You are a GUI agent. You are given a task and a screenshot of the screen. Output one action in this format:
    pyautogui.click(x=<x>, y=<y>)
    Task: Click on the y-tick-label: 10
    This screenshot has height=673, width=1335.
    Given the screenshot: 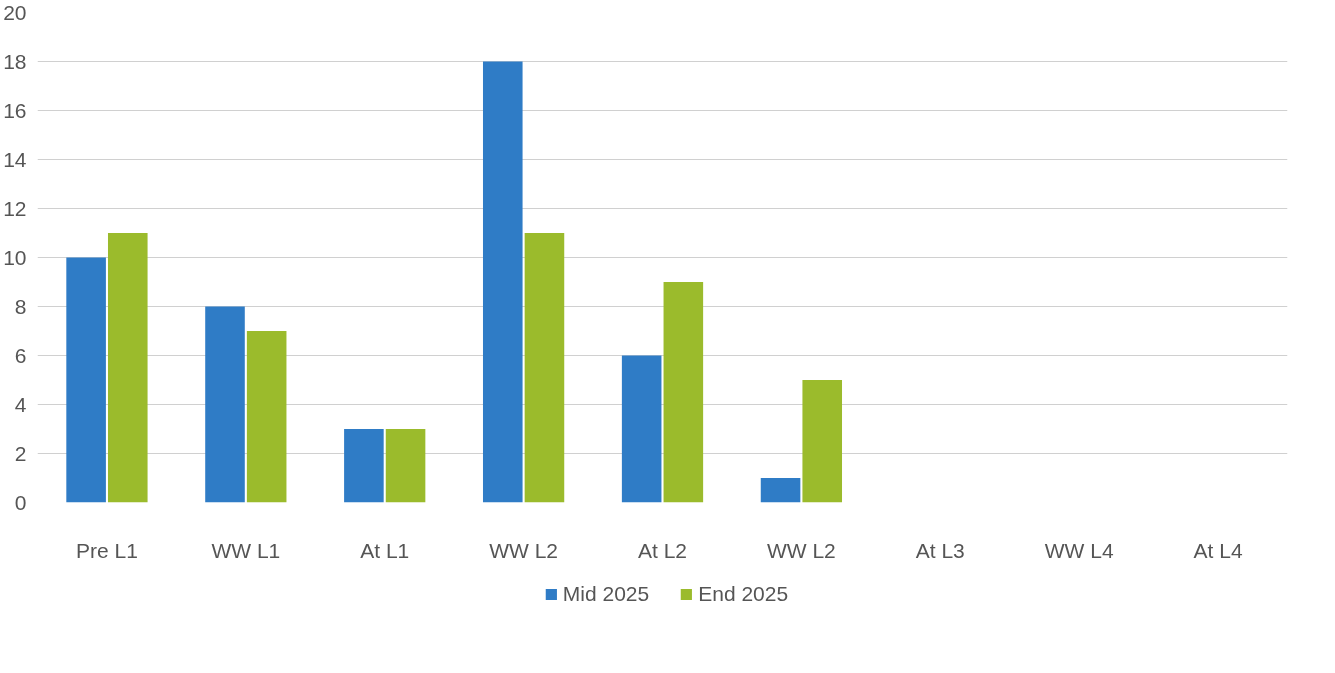 What is the action you would take?
    pyautogui.click(x=15, y=257)
    